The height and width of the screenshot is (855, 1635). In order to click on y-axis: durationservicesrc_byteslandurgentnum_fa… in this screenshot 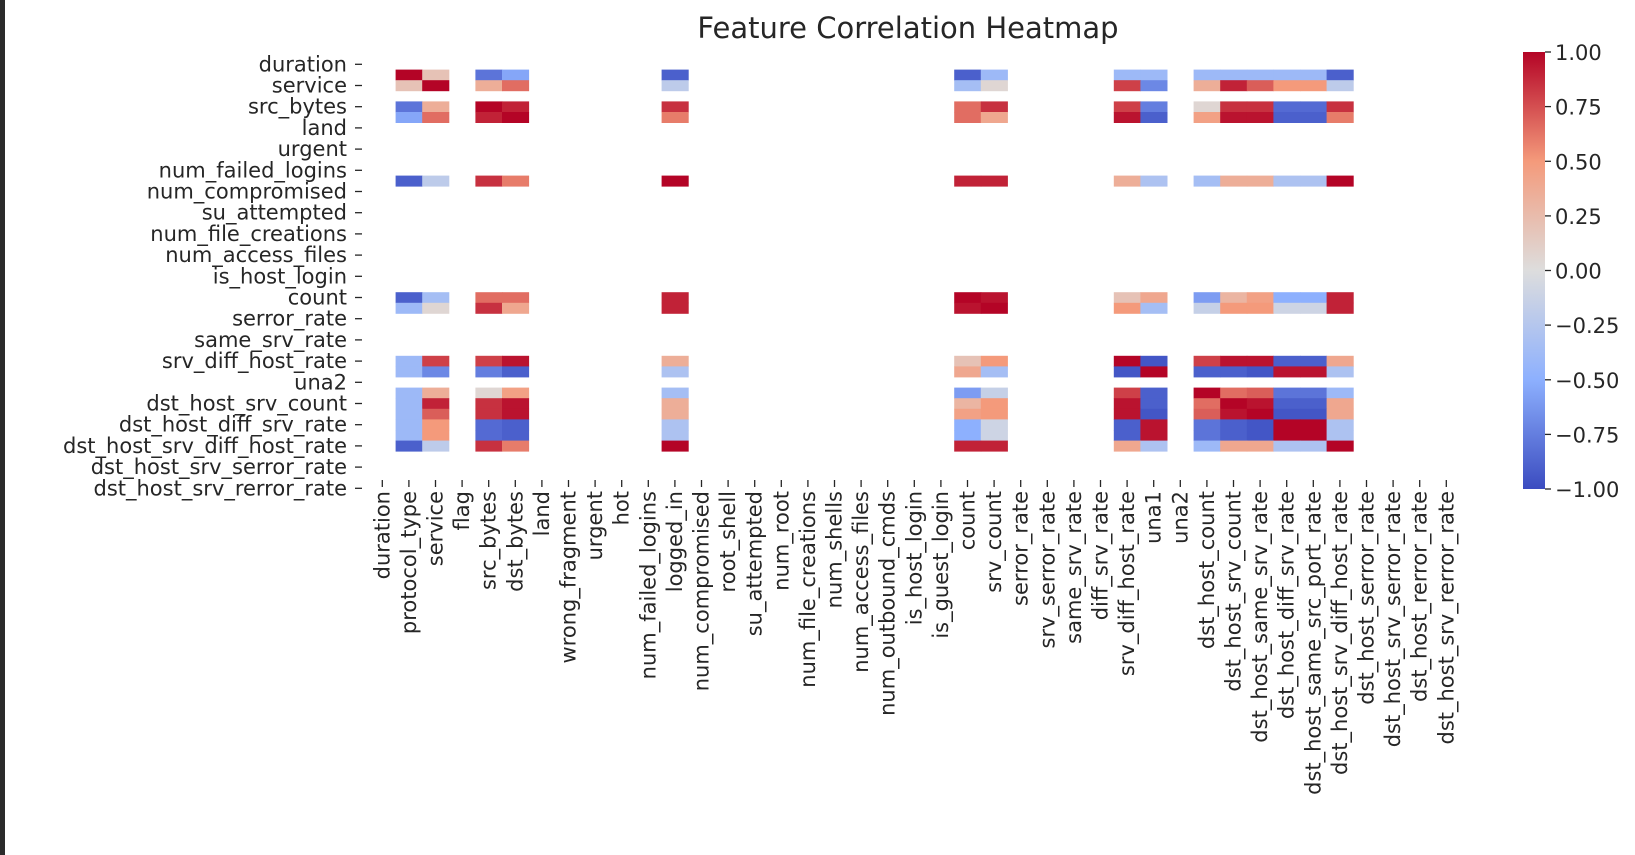, I will do `click(212, 276)`.